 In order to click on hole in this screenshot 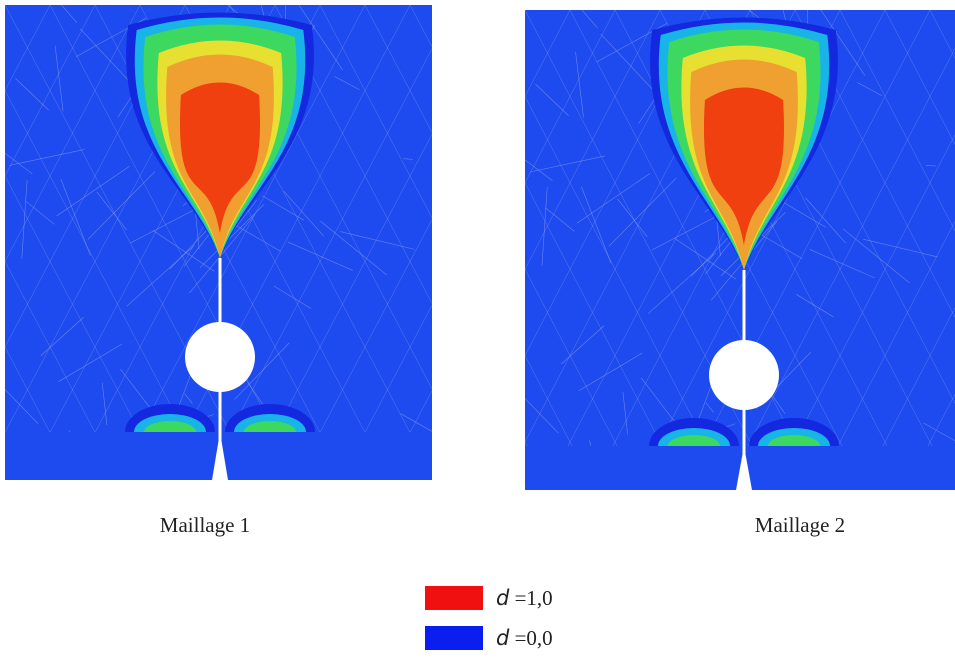, I will do `click(744, 375)`.